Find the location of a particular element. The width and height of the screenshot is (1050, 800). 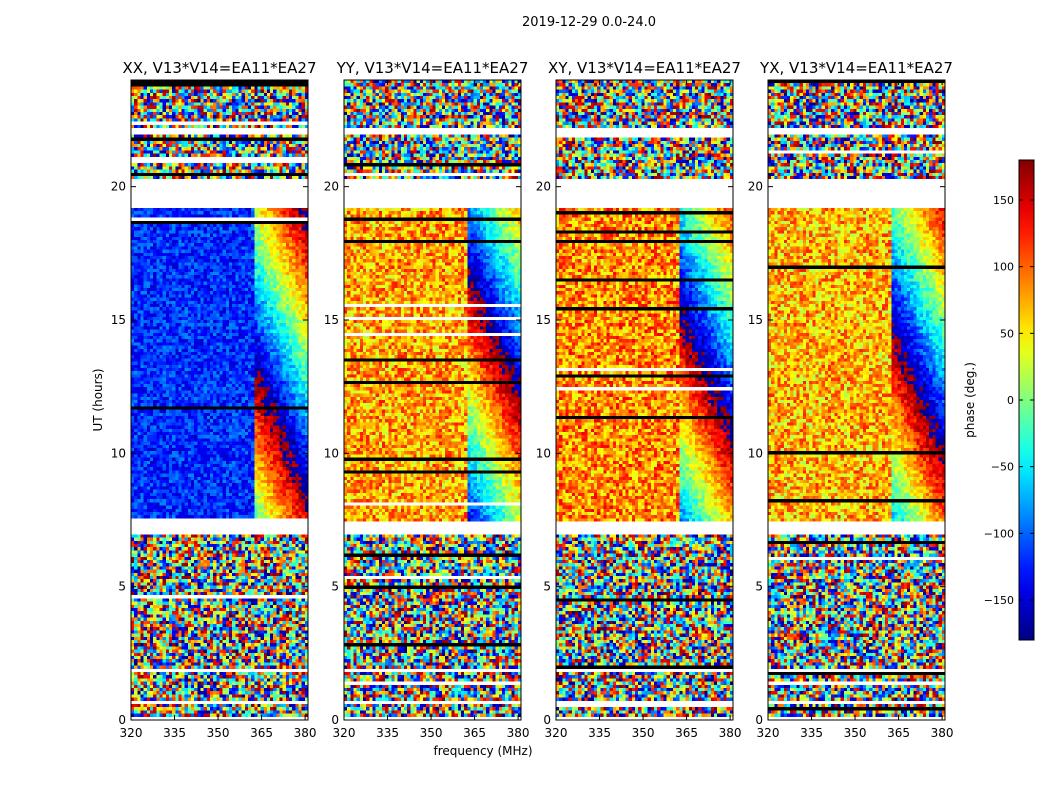

colorbar-tick-label: 100 is located at coordinates (1003, 267).